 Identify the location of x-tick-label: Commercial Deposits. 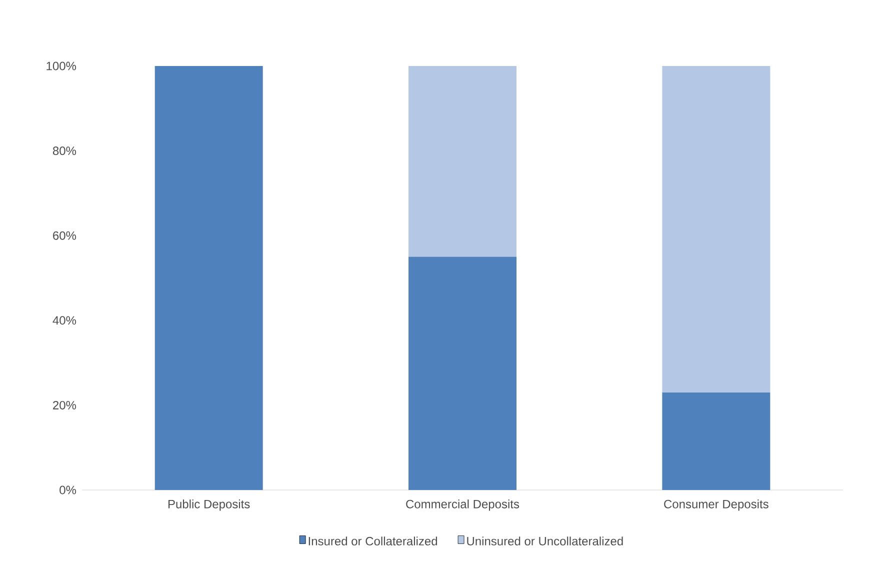
(463, 505).